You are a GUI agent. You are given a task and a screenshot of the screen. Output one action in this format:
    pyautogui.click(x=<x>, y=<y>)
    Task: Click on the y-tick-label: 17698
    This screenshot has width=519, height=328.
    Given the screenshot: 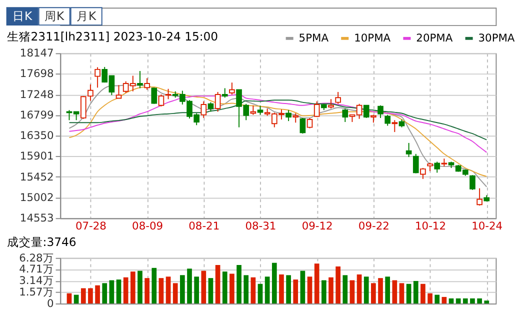 What is the action you would take?
    pyautogui.click(x=37, y=73)
    